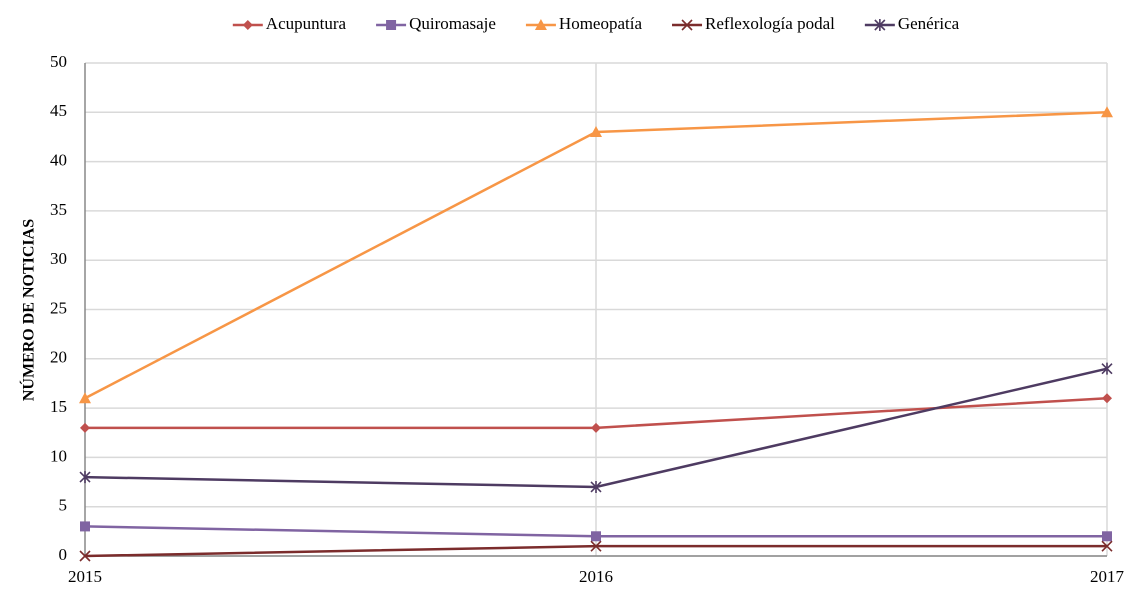 This screenshot has width=1126, height=589. Describe the element at coordinates (306, 23) in the screenshot. I see `legend-label: Acupuntura` at that location.